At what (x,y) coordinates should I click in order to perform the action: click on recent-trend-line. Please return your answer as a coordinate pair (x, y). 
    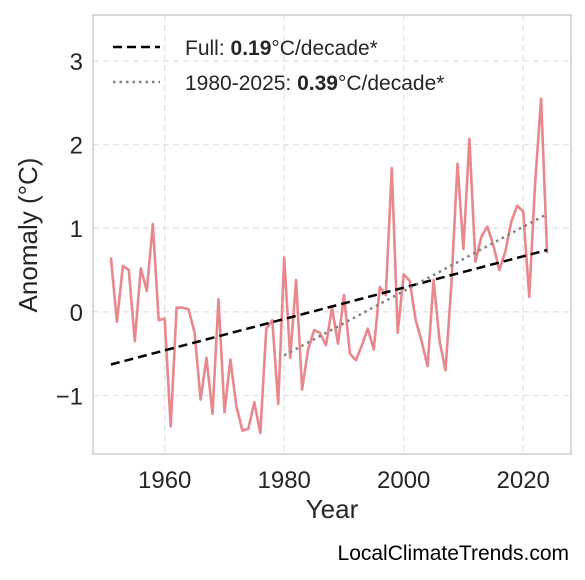
    Looking at the image, I should click on (415, 284).